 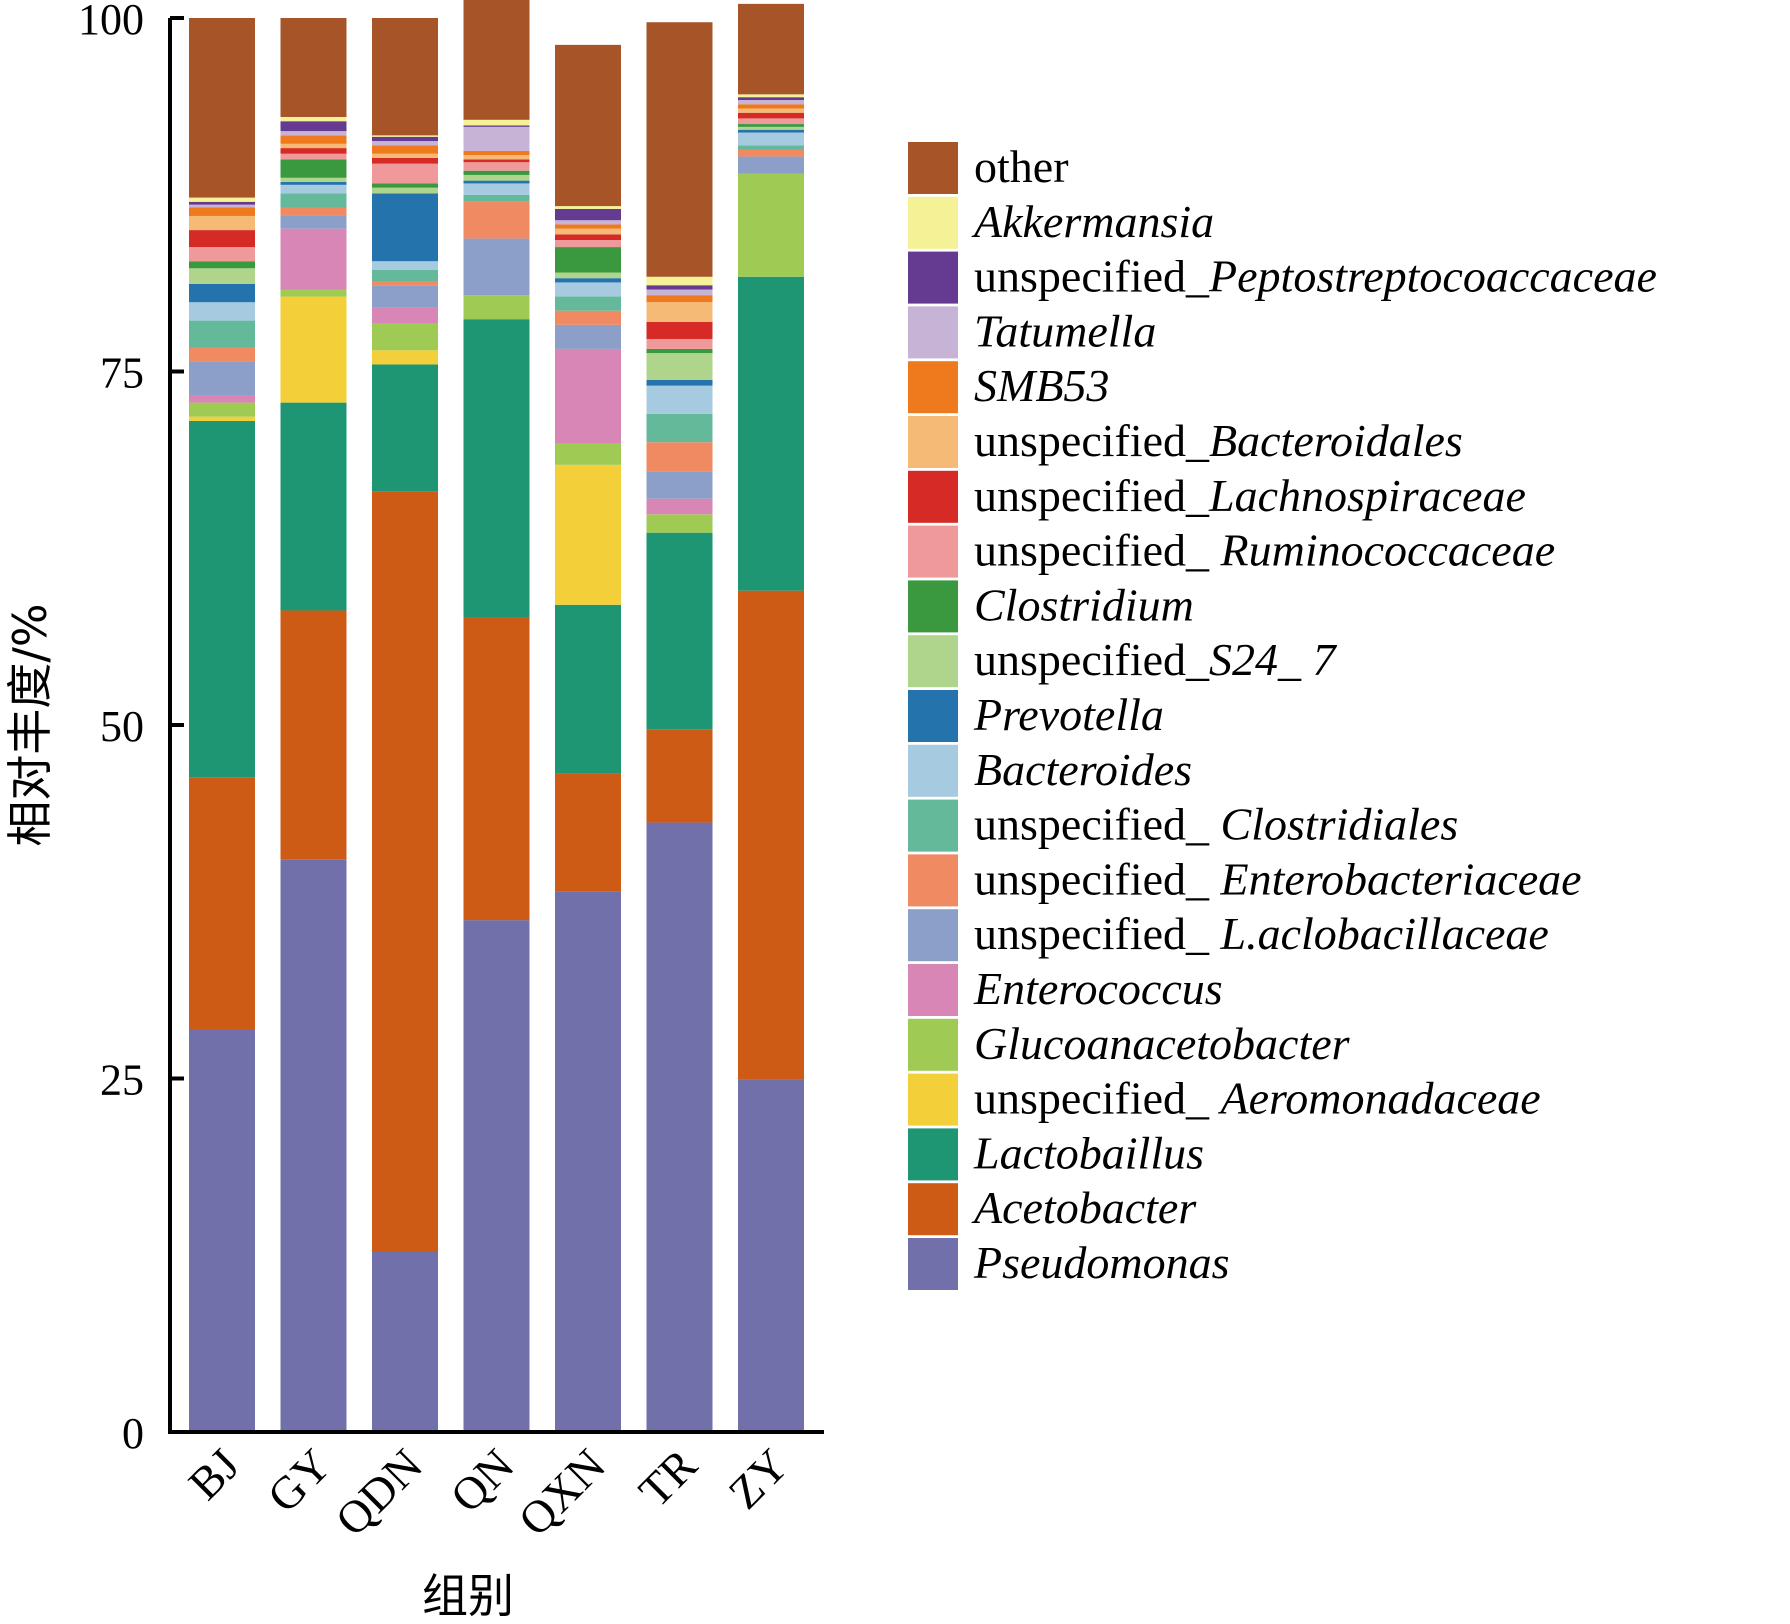 What do you see at coordinates (1261, 933) in the screenshot?
I see `legend-label: unspecified_ L.aclobacillaceae` at bounding box center [1261, 933].